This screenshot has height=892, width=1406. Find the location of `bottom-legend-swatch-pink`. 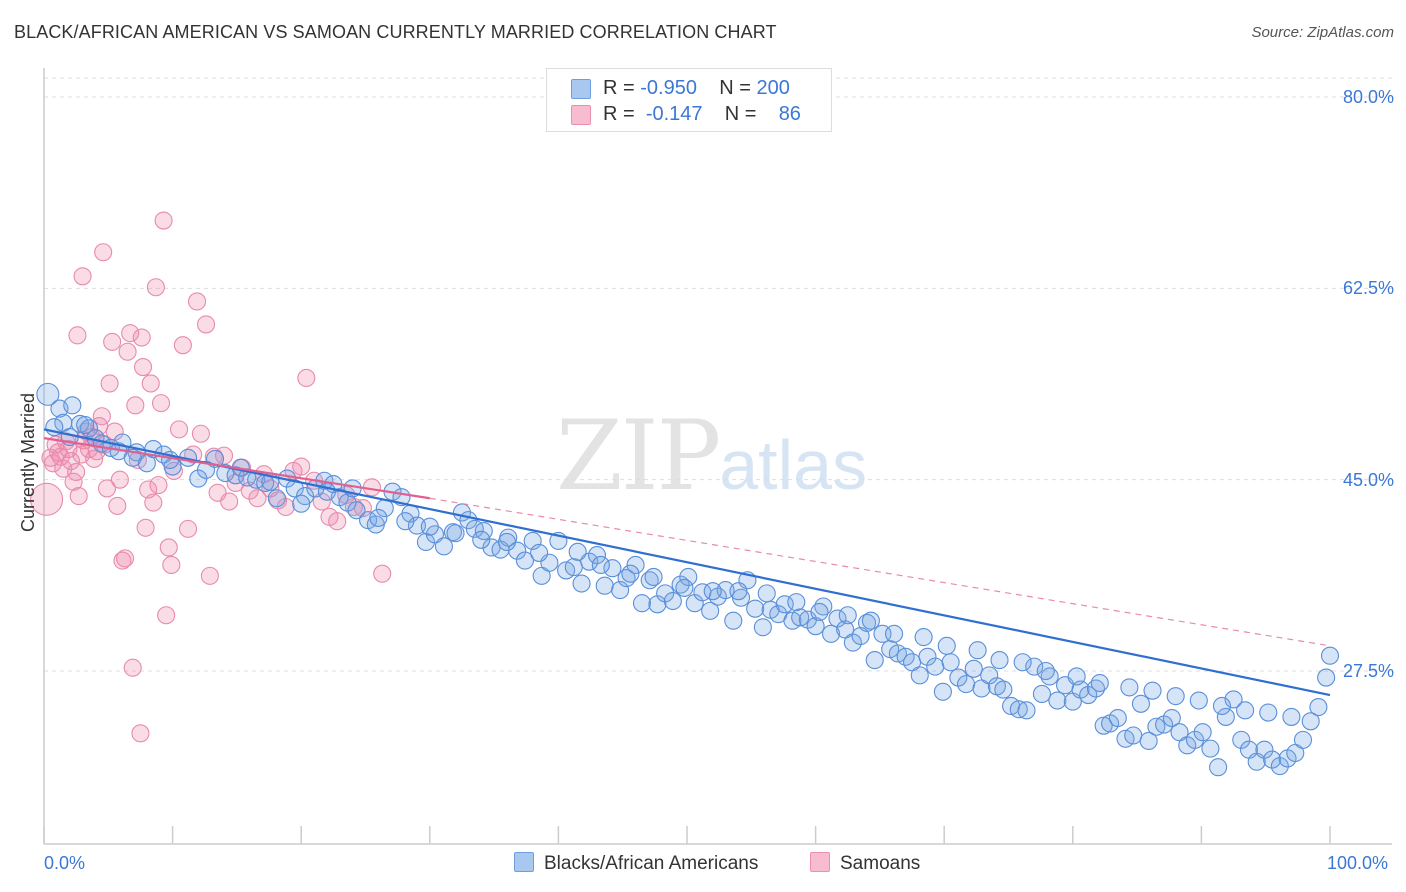

bottom-legend-swatch-pink is located at coordinates (820, 862).